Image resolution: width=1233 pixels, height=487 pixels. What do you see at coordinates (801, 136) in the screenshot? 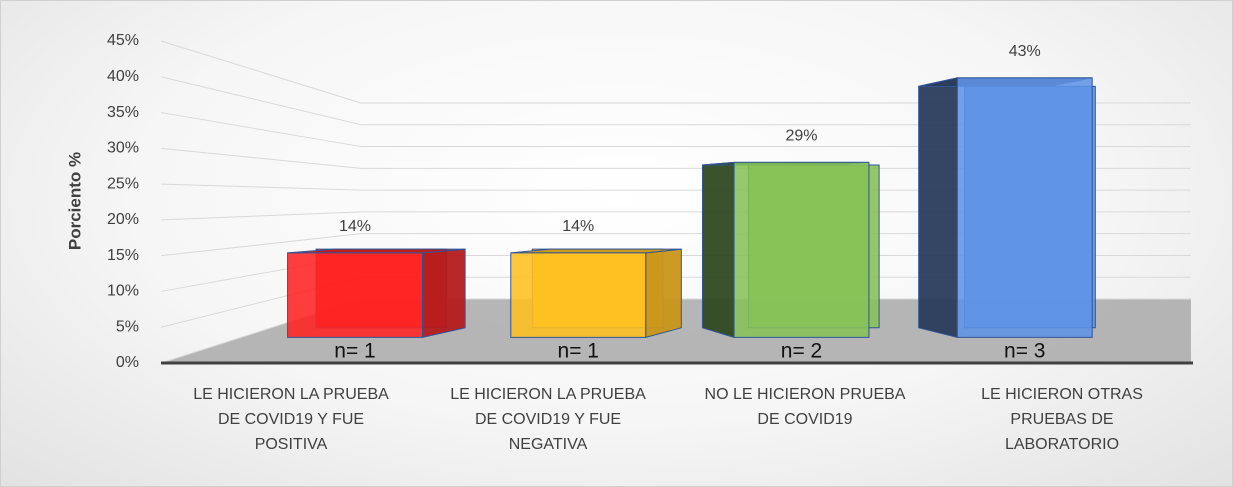
I see `value-label: 29%` at bounding box center [801, 136].